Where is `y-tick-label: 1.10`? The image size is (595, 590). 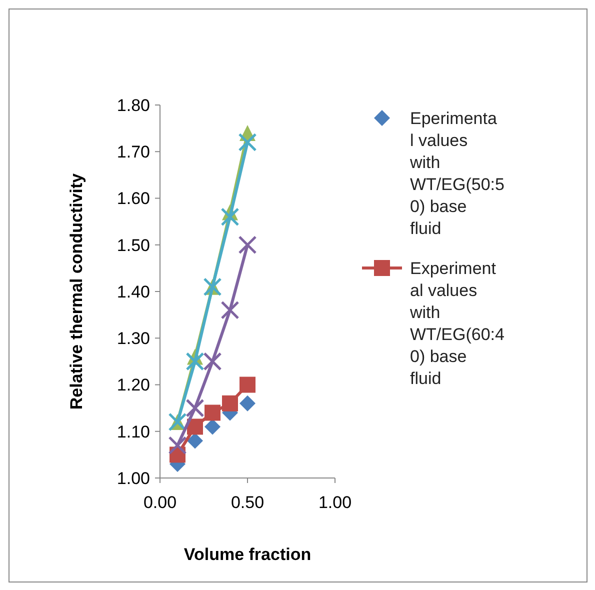 y-tick-label: 1.10 is located at coordinates (133, 432).